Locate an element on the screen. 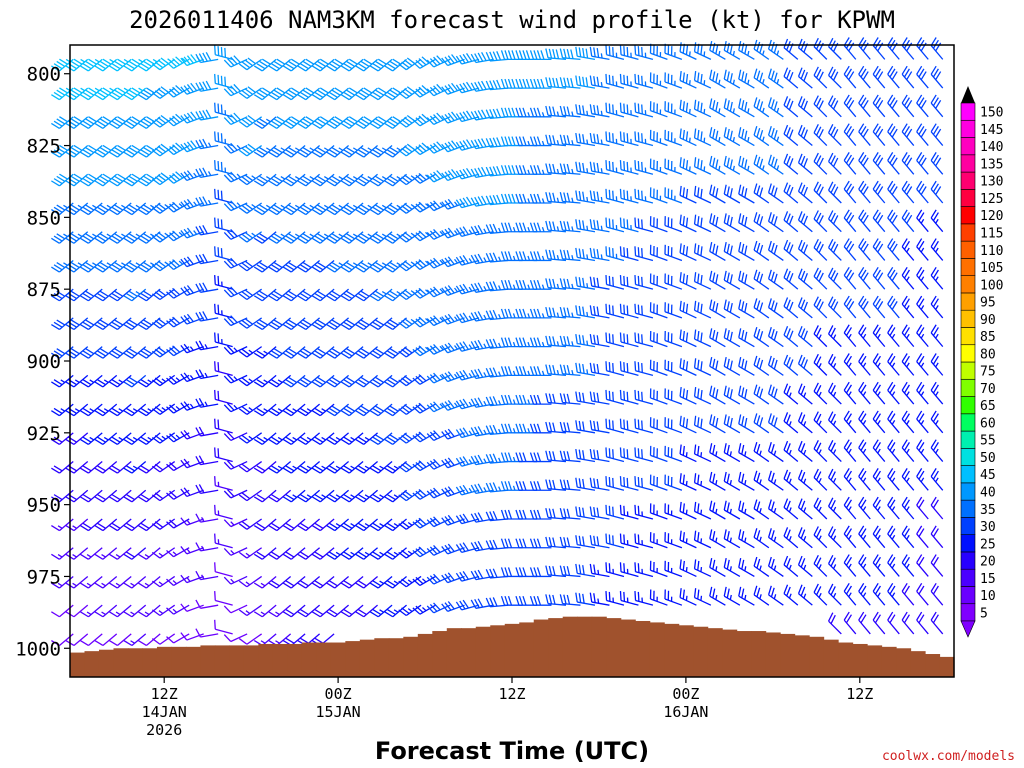 Image resolution: width=1024 pixels, height=768 pixels. colorbar-label: 100 is located at coordinates (991, 285).